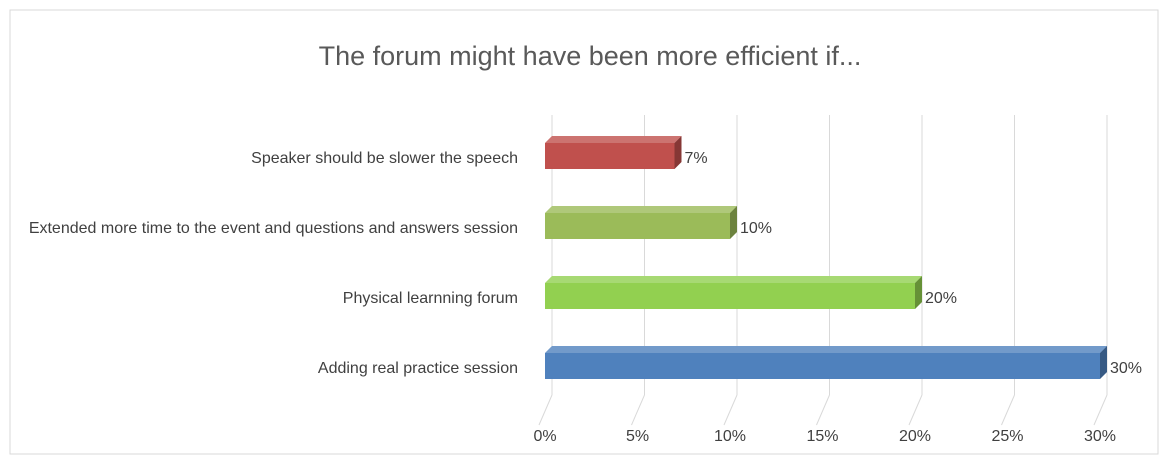 The image size is (1166, 460). I want to click on x-tick-label: 20%, so click(915, 436).